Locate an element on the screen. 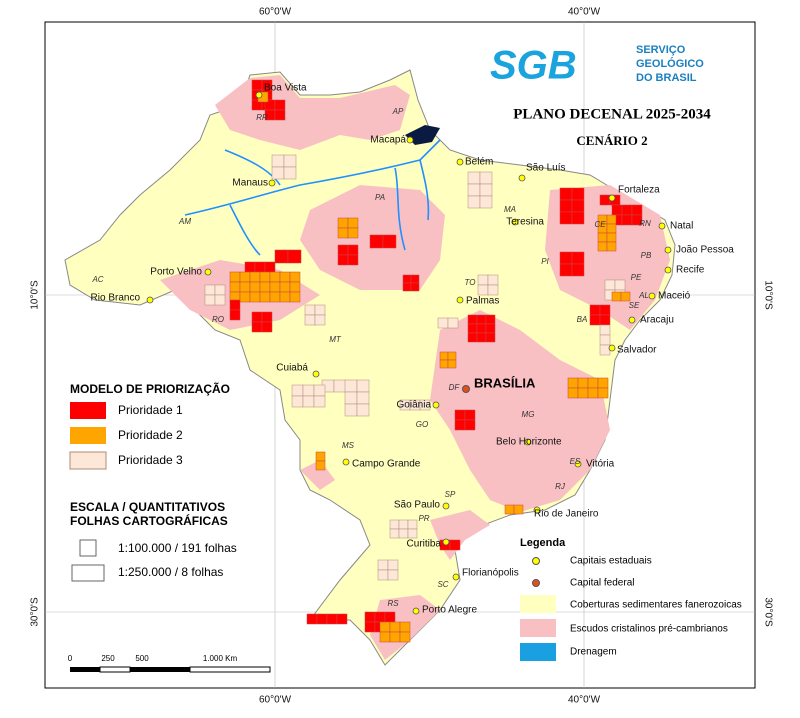 This screenshot has width=800, height=718. city-label: Rio Branco is located at coordinates (116, 298).